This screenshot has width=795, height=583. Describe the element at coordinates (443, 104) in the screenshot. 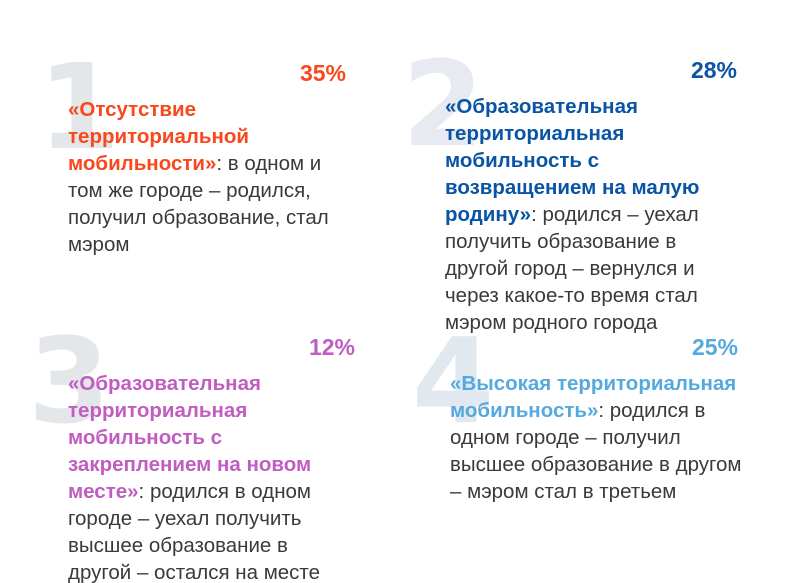

I see `card-2-big-number: 2` at that location.